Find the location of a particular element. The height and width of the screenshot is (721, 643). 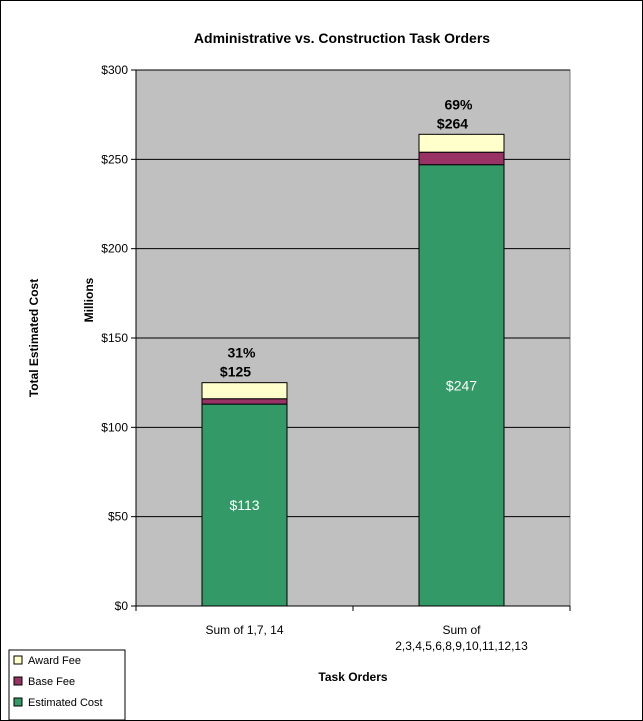

category-label: Sum of is located at coordinates (461, 630).